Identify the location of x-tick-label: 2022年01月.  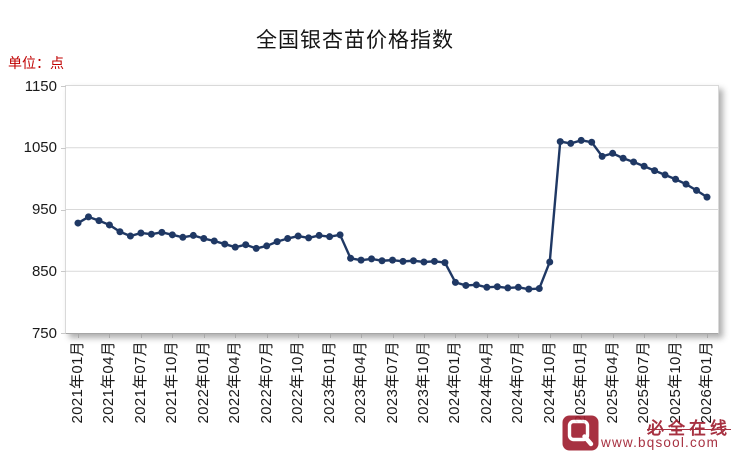
(203, 382).